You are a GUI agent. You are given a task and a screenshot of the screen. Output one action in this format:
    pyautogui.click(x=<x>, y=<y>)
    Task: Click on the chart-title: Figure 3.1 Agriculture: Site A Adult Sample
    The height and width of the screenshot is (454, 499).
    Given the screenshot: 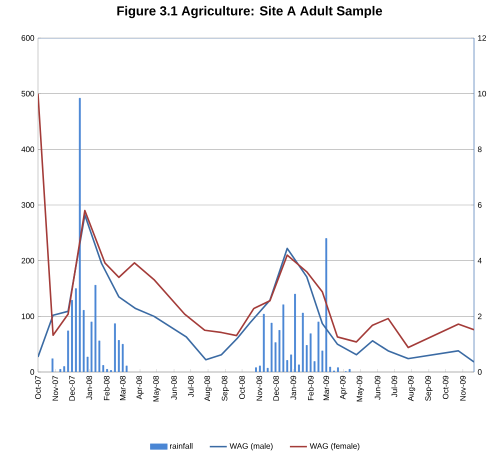 What is the action you would take?
    pyautogui.click(x=249, y=12)
    